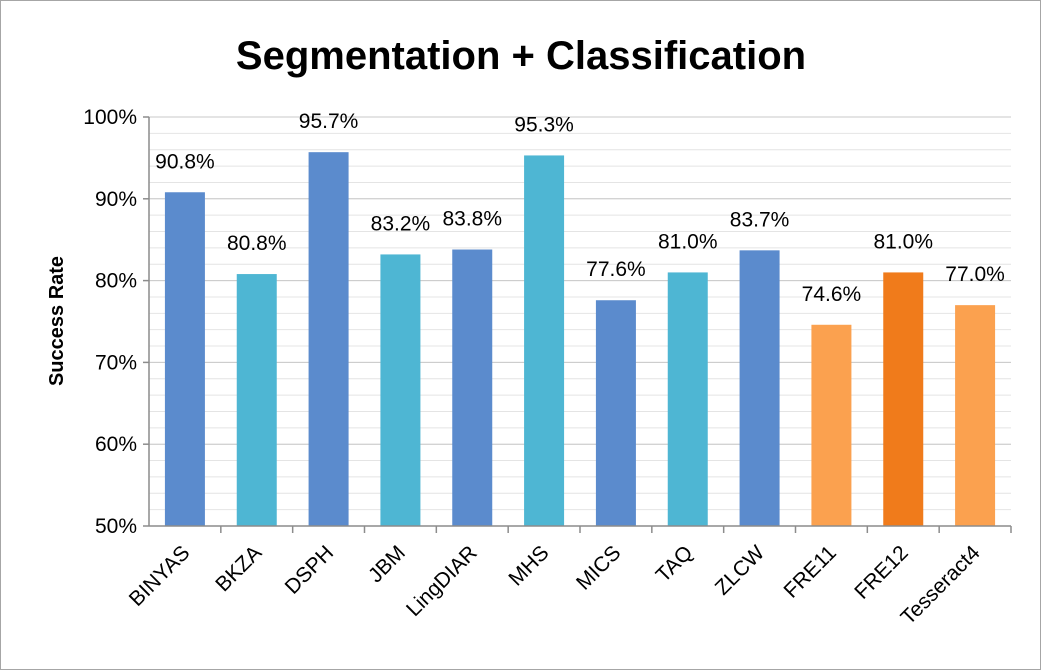 This screenshot has width=1041, height=670. I want to click on x-tick-label: MHS, so click(528, 565).